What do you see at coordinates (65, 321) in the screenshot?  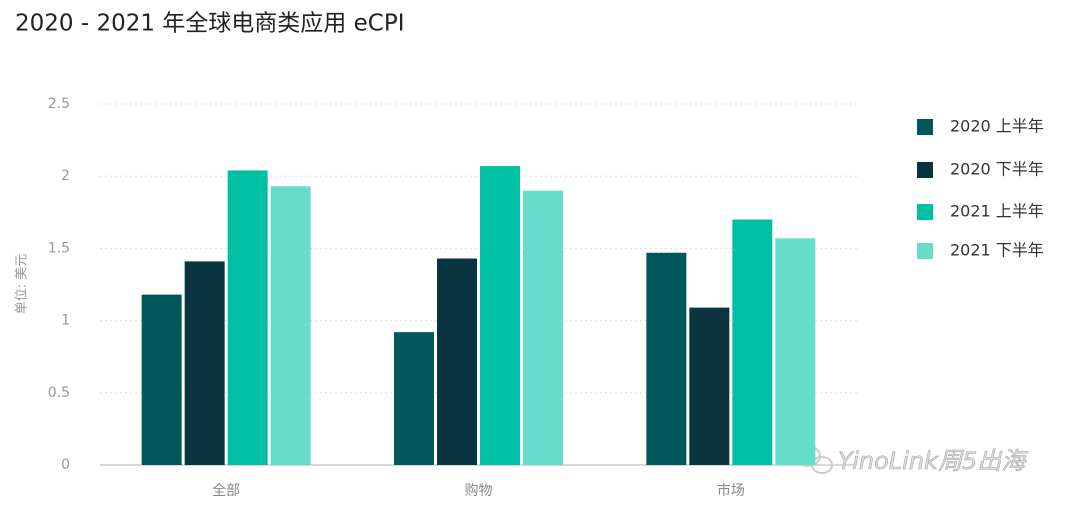 I see `y-tick-label: 1` at bounding box center [65, 321].